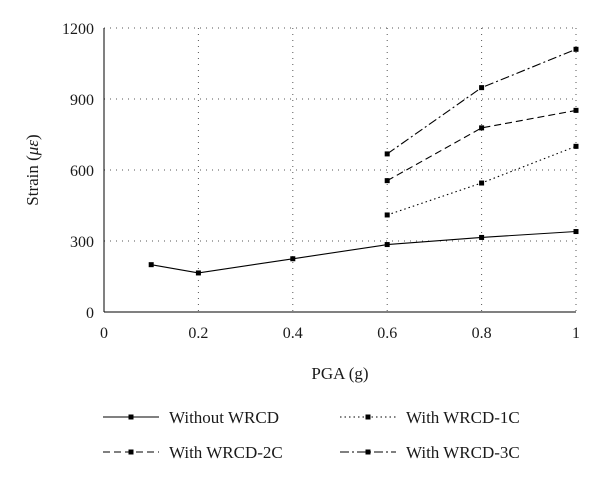 The height and width of the screenshot is (480, 600). I want to click on legend-label: Without WRCD, so click(224, 417).